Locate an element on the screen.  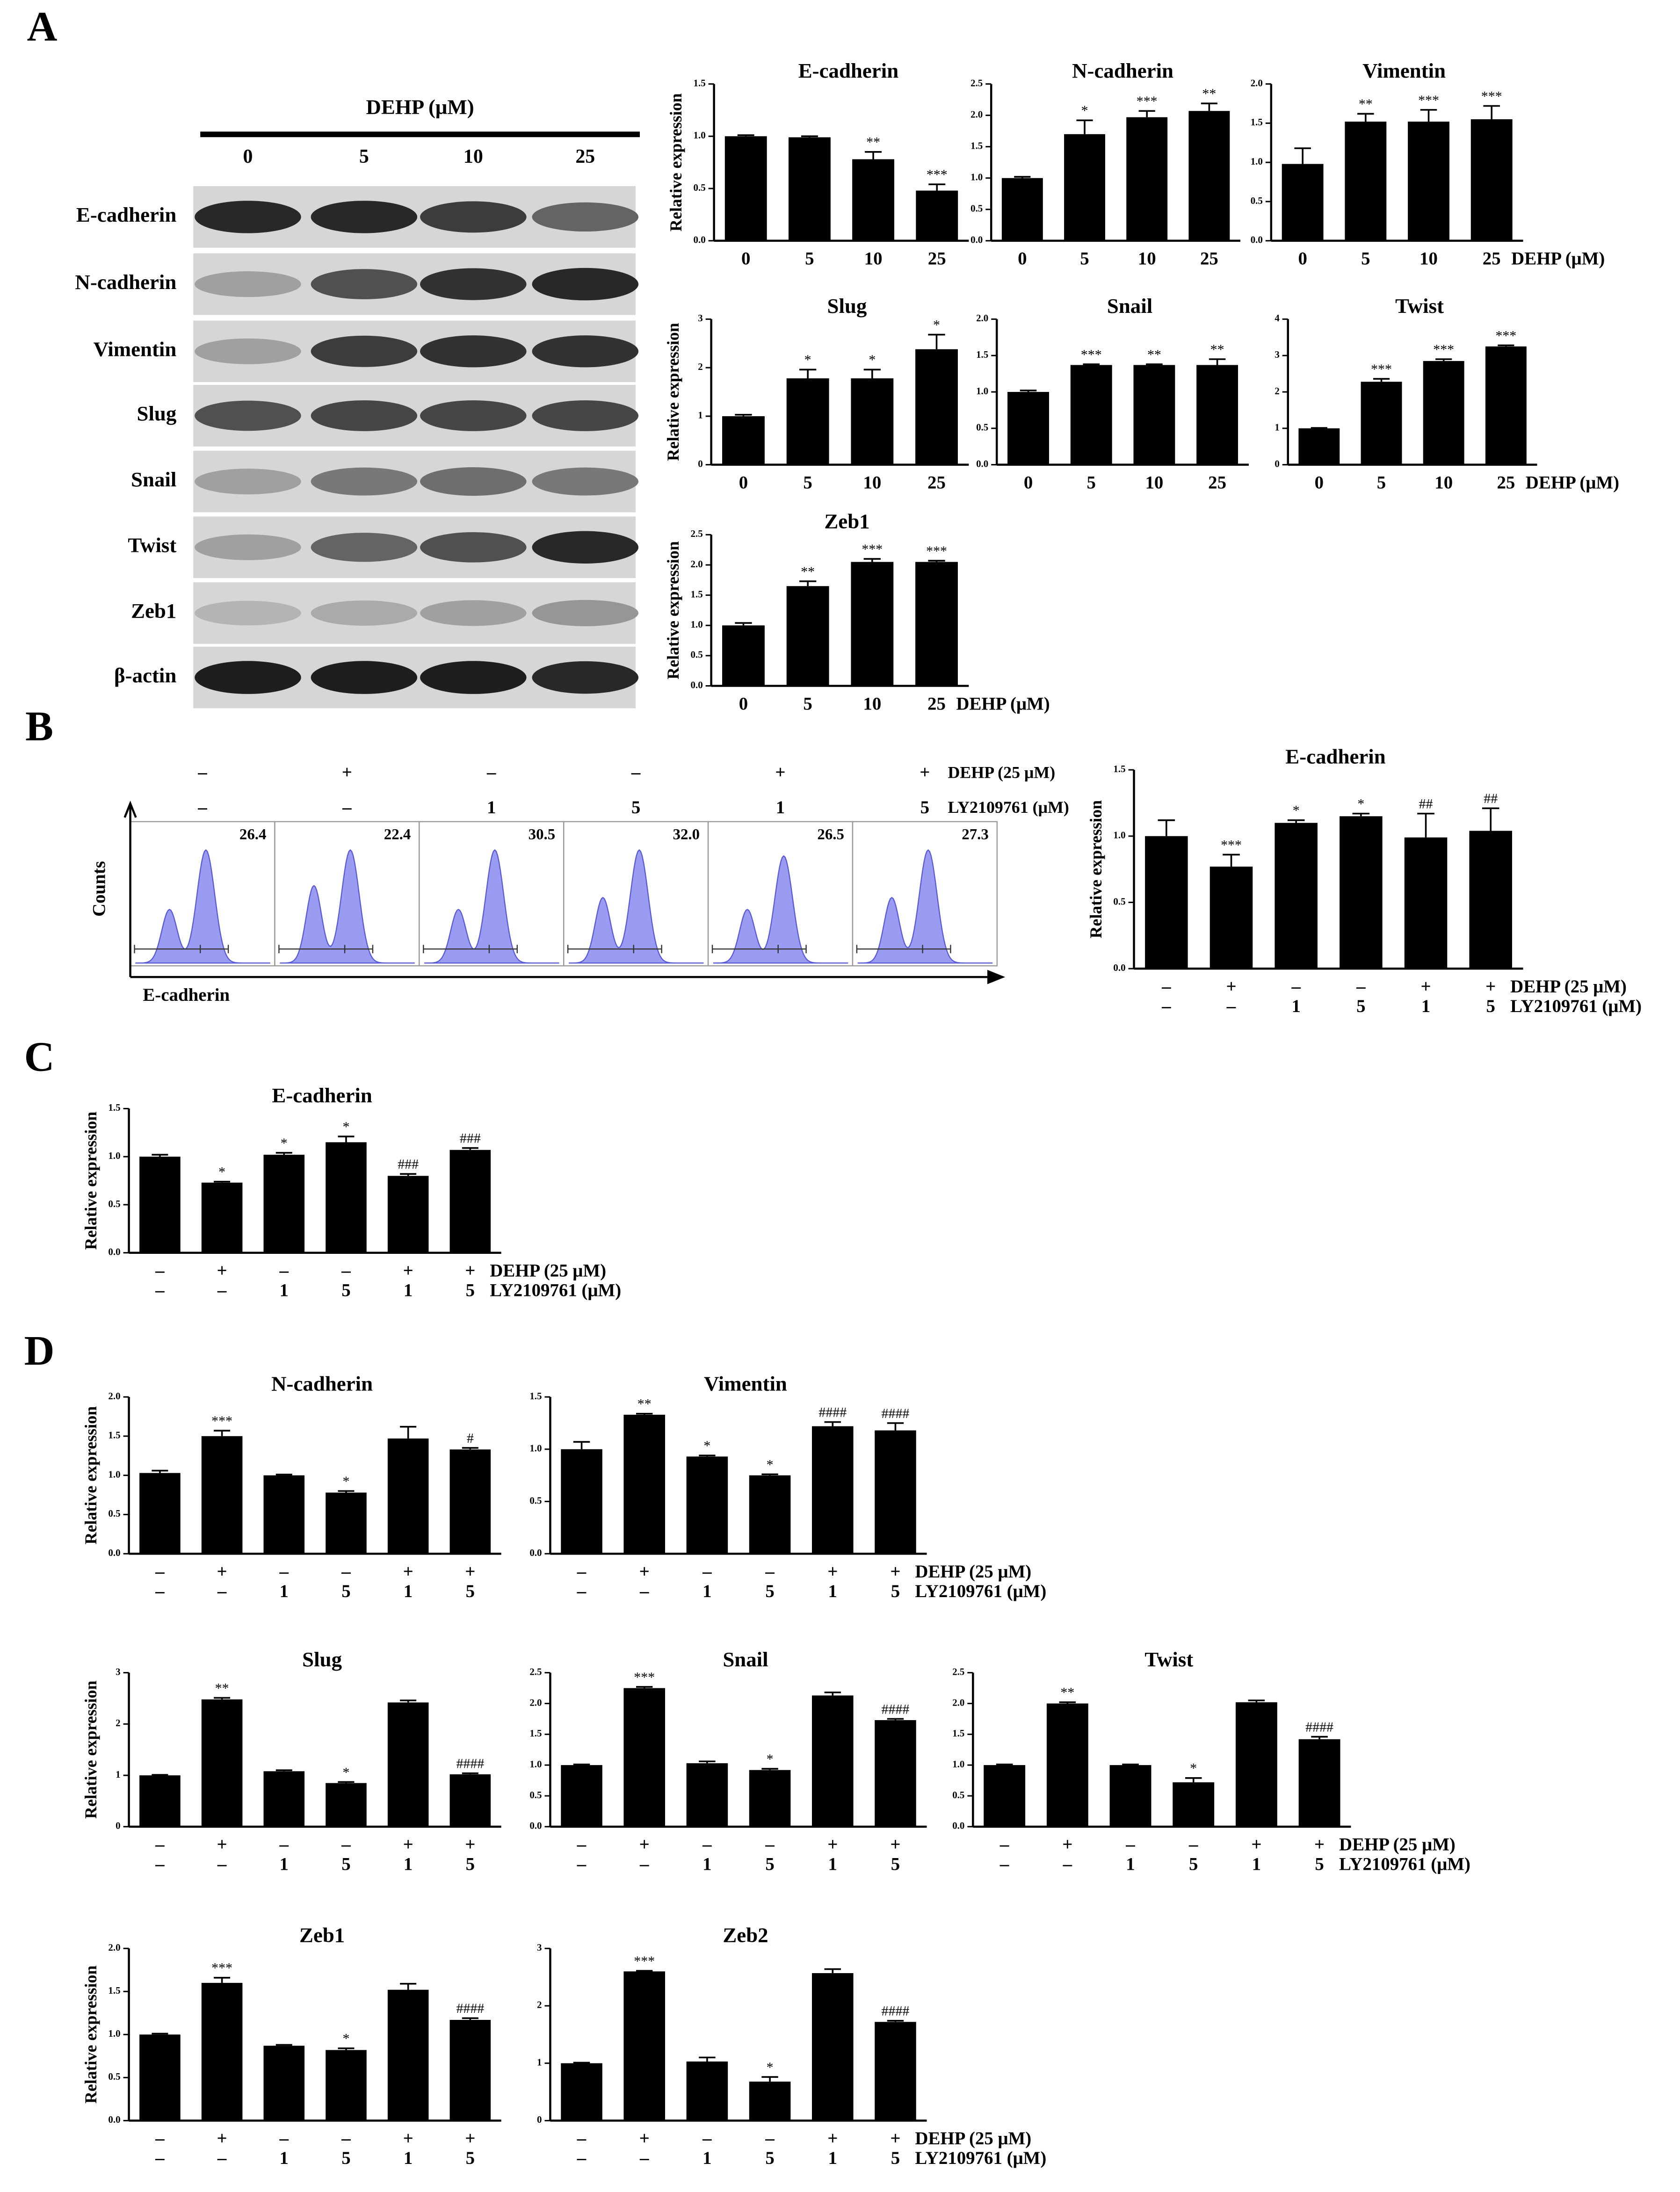
histogram is located at coordinates (925, 906).